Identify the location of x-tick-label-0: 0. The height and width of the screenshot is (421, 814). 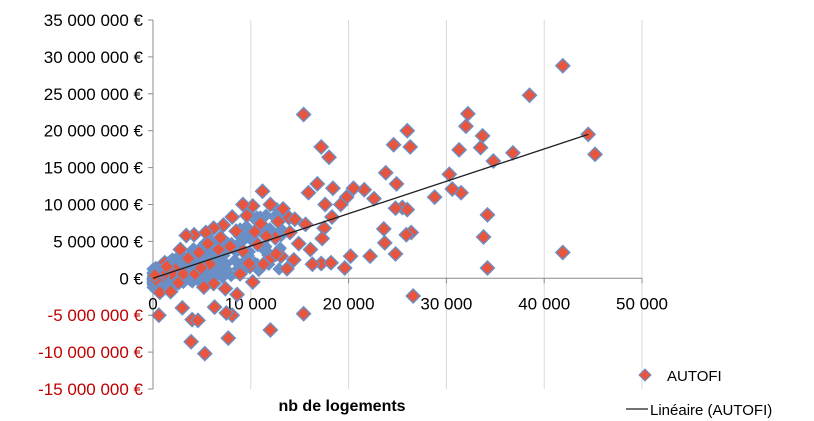
(152, 303).